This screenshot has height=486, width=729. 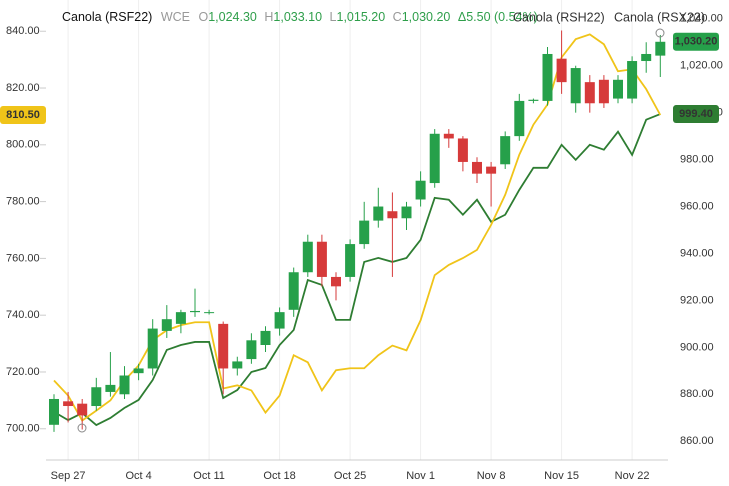 What do you see at coordinates (268, 17) in the screenshot?
I see `header-key: H` at bounding box center [268, 17].